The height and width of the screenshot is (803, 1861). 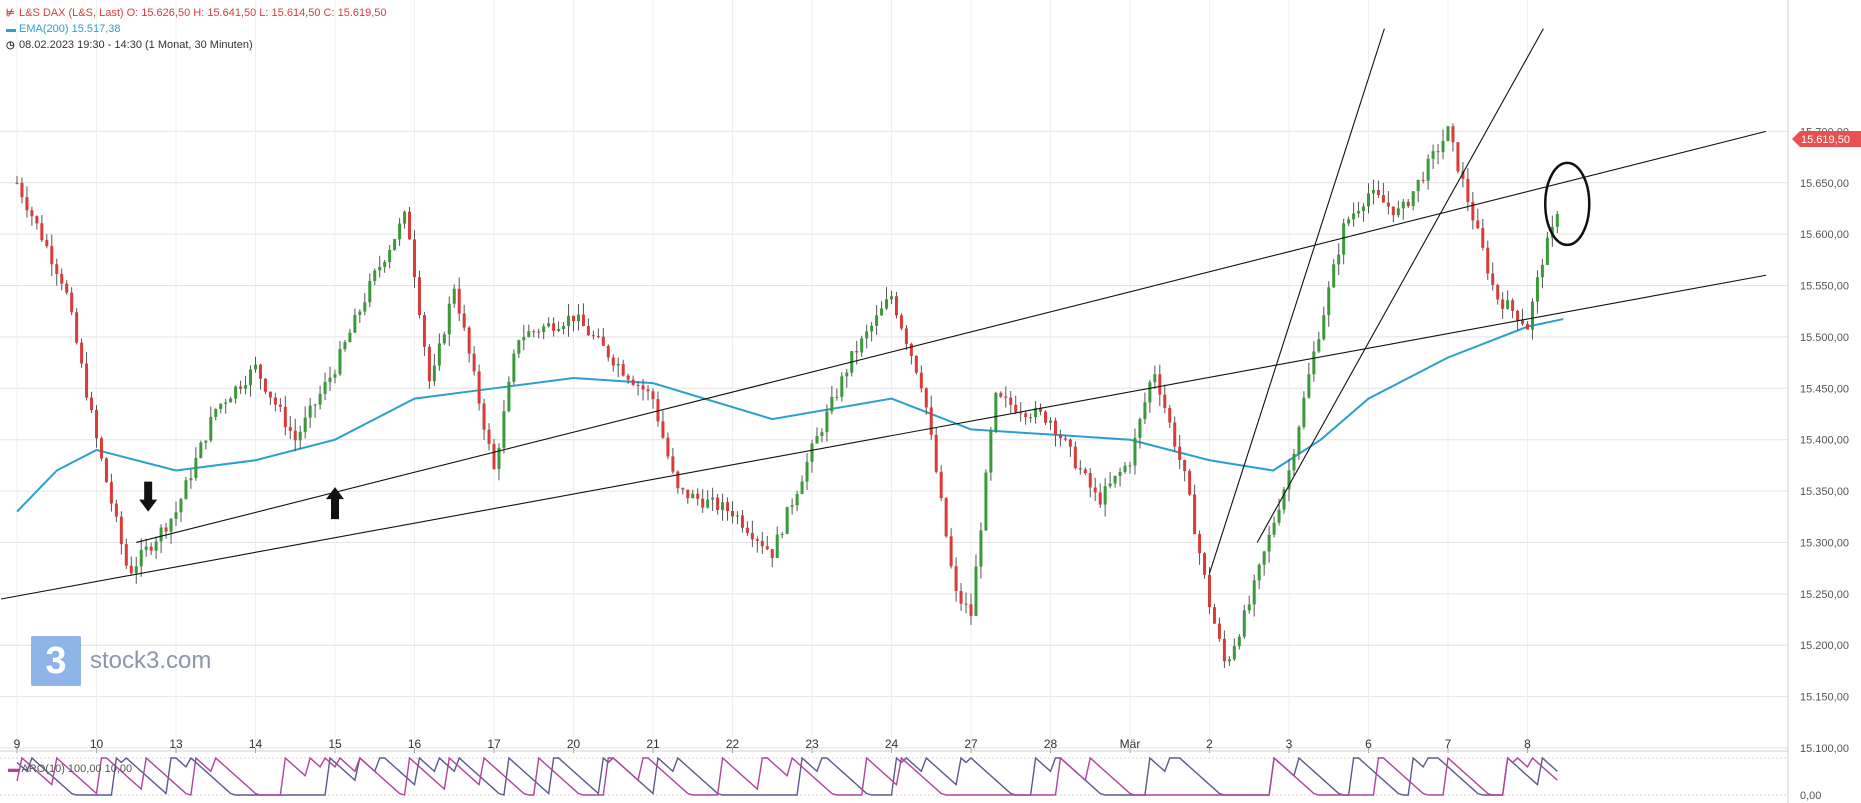 I want to click on x-tick-label: 27, so click(x=971, y=744).